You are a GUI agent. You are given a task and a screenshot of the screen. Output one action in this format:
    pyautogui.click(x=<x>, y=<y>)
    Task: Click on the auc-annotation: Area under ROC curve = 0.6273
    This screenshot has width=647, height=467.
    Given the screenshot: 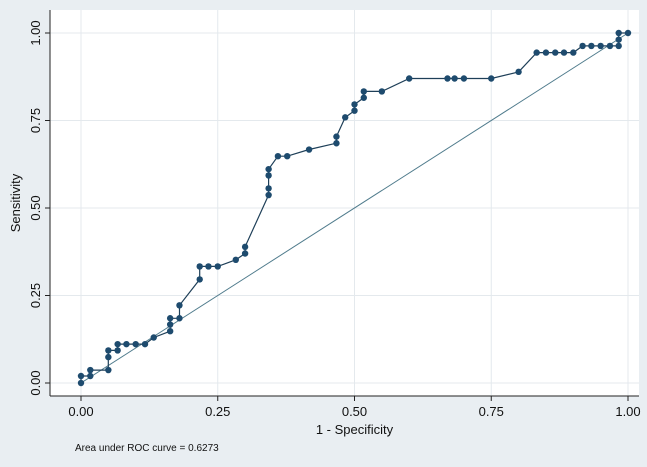 What is the action you would take?
    pyautogui.click(x=147, y=448)
    